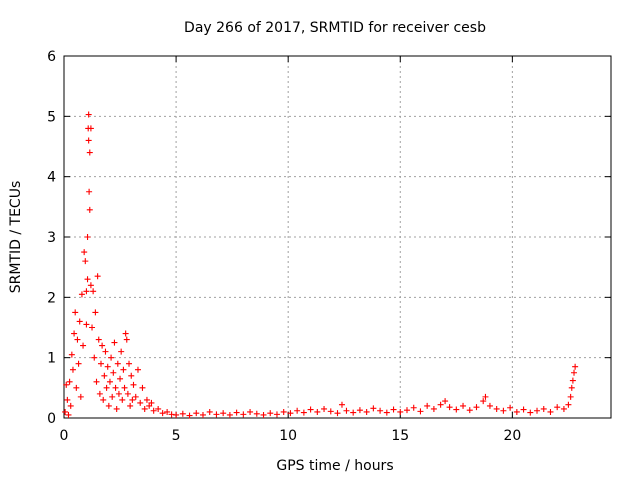 The image size is (640, 480). I want to click on y-tick-label: 1, so click(51, 359).